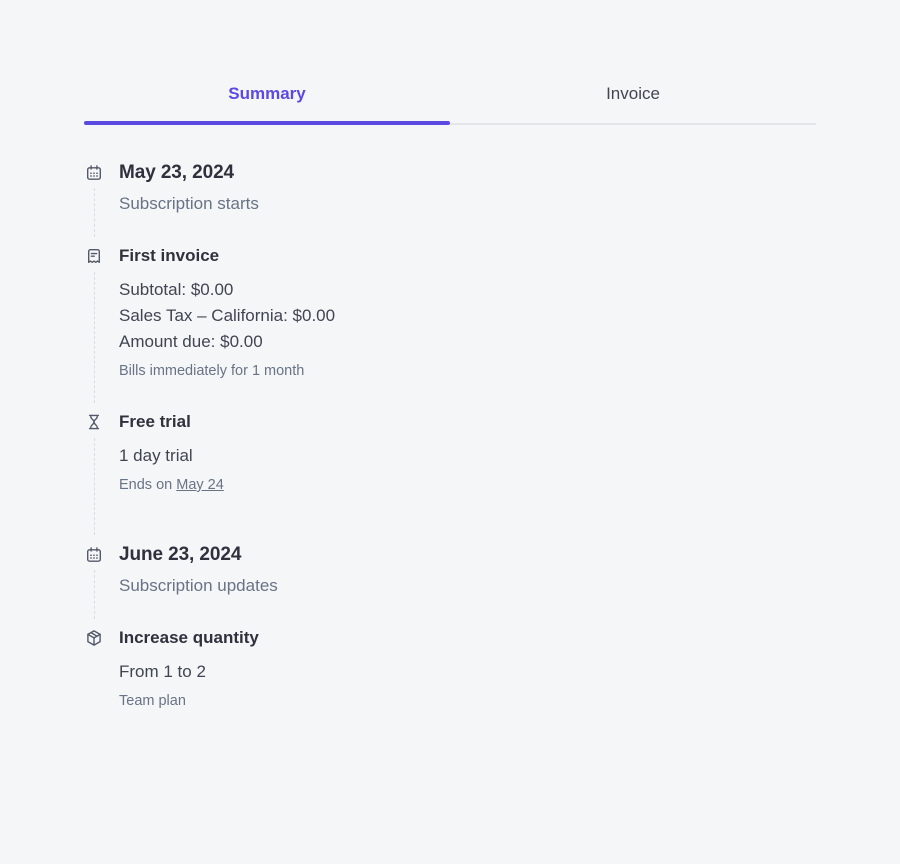  What do you see at coordinates (450, 555) in the screenshot?
I see `timeline-item-header: June 23, 2024` at bounding box center [450, 555].